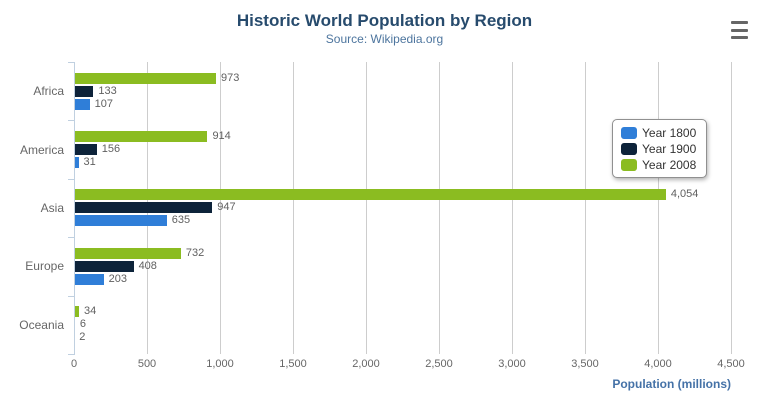 Image resolution: width=769 pixels, height=416 pixels. I want to click on category-band-america: 914 156 31, so click(402, 149).